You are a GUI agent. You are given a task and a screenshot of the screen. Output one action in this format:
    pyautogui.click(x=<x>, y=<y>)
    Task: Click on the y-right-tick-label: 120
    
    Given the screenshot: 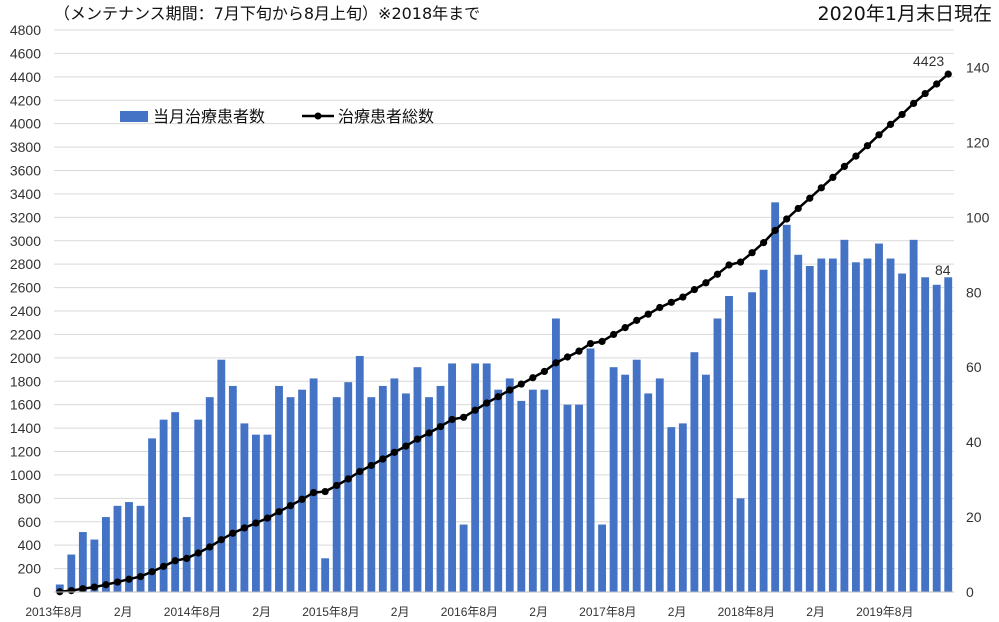 What is the action you would take?
    pyautogui.click(x=978, y=142)
    